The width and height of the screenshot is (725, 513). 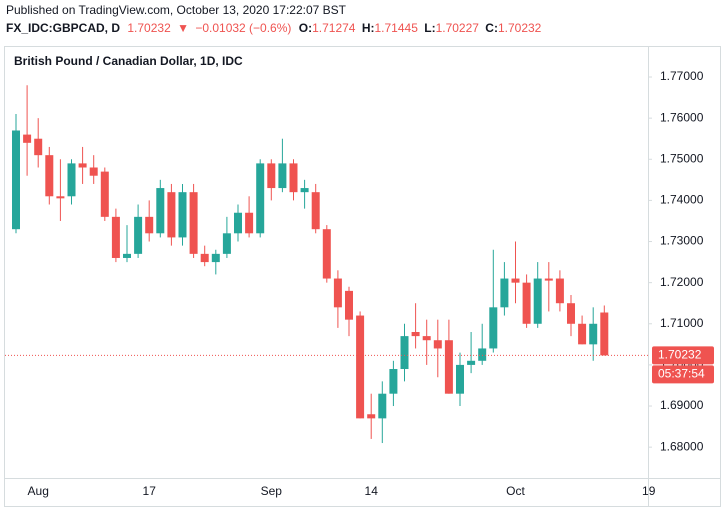 I want to click on x-tick-label: 14, so click(x=372, y=491).